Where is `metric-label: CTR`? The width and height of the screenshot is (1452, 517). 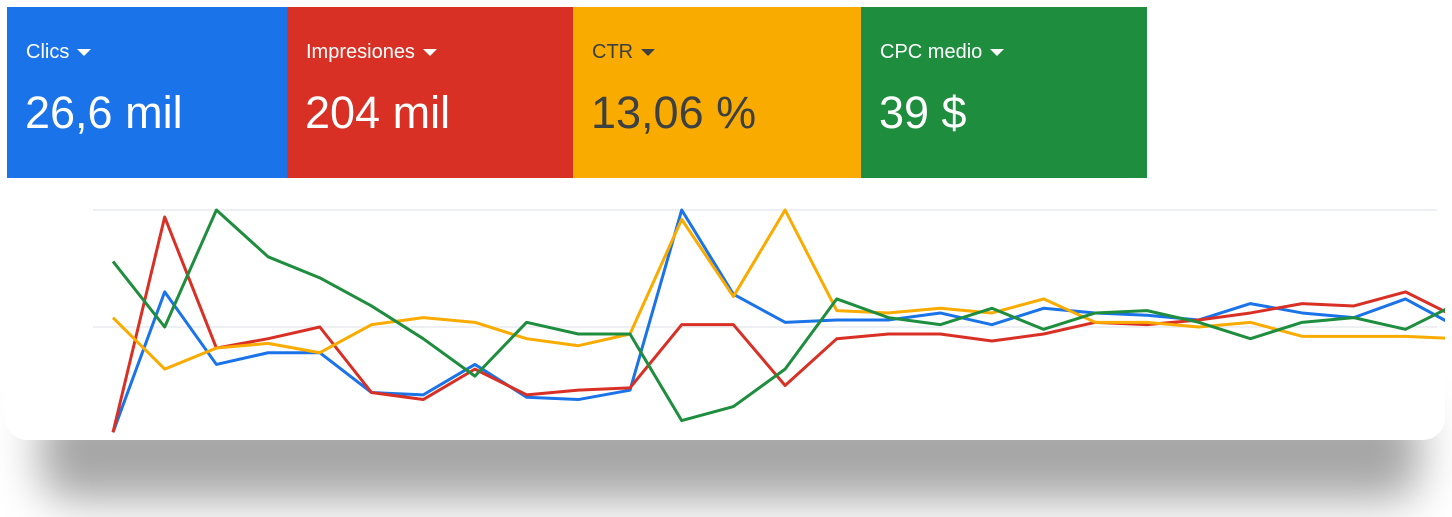
metric-label: CTR is located at coordinates (624, 52).